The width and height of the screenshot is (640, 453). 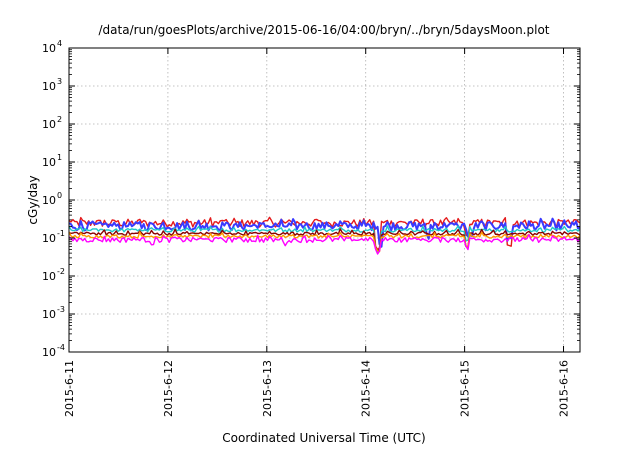 I want to click on x-tick-label: 2015-6-14, so click(x=366, y=388).